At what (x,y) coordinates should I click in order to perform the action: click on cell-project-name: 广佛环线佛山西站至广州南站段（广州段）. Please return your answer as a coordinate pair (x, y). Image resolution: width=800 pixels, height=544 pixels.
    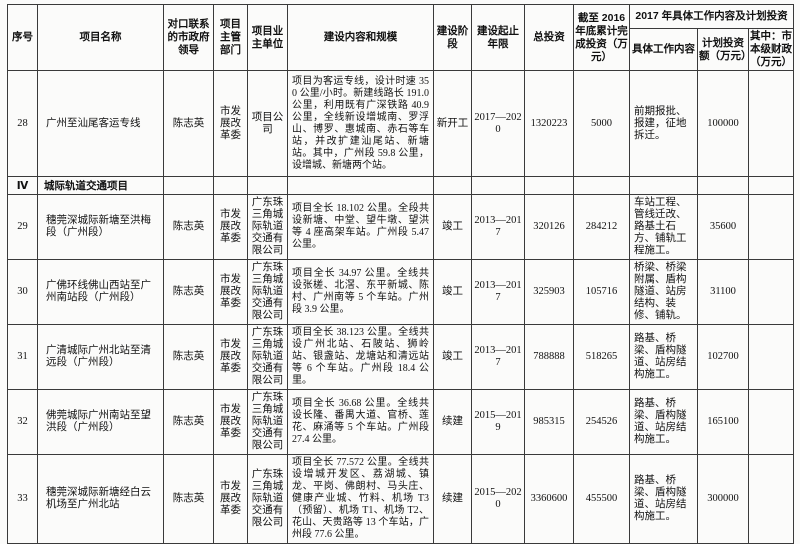
    Looking at the image, I should click on (100, 292).